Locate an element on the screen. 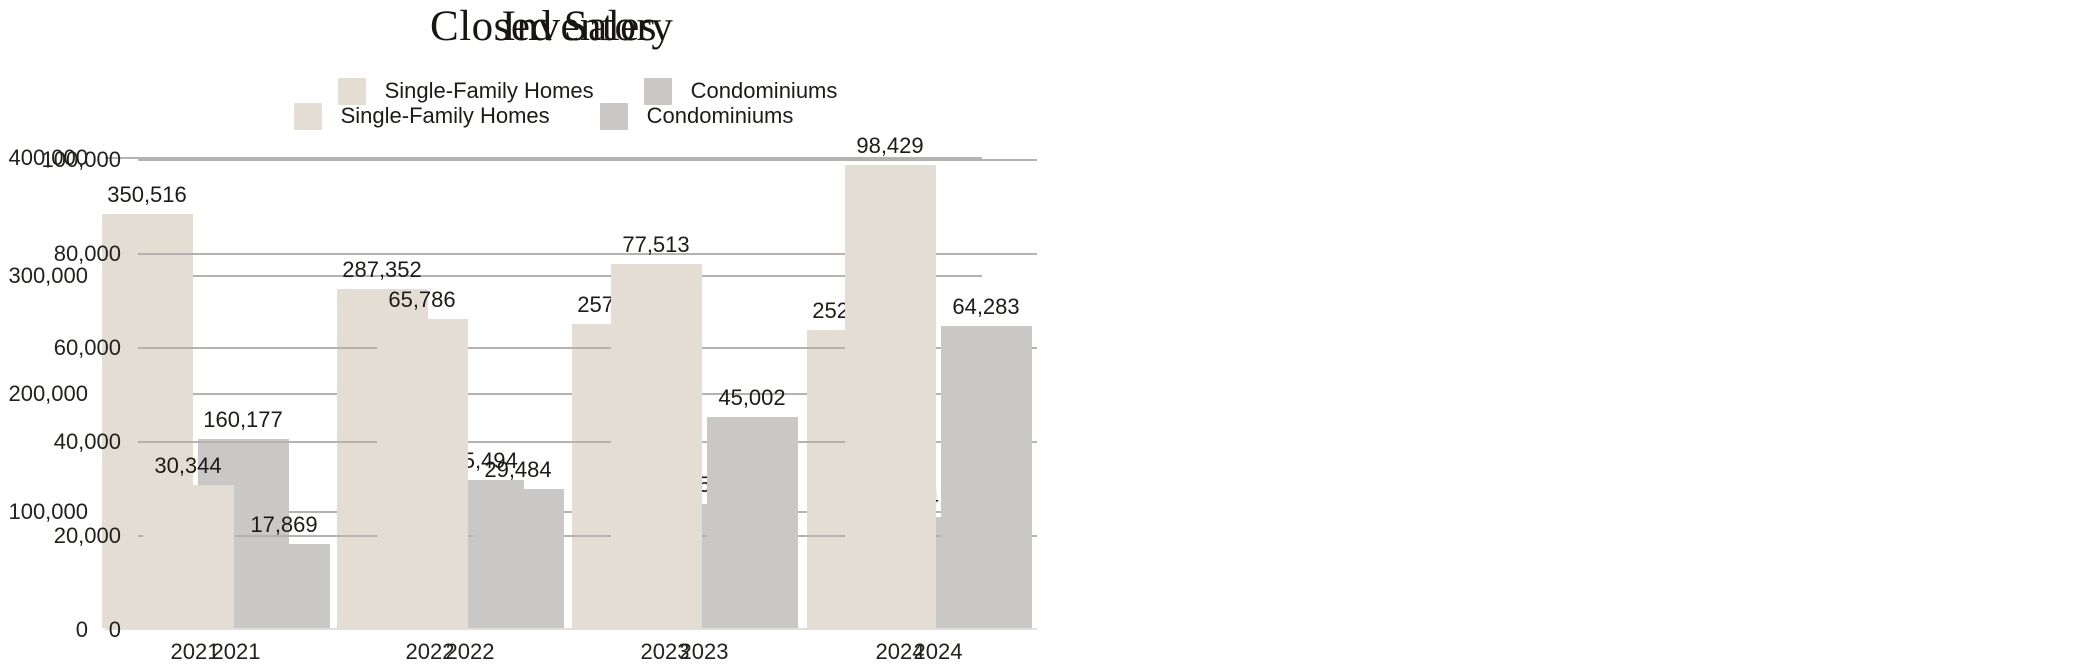 This screenshot has height=664, width=2074. y-axis-tick-label: 60,000 is located at coordinates (87, 347).